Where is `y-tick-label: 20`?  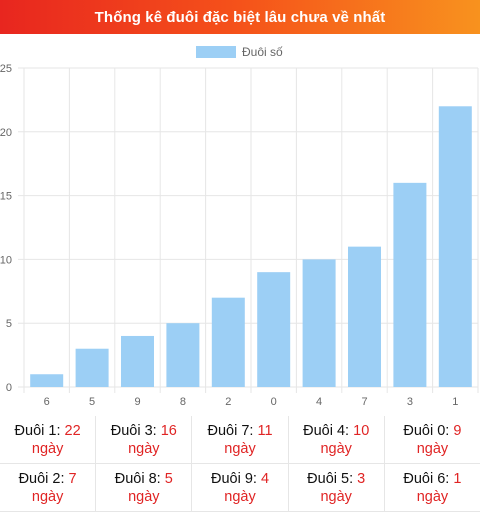
y-tick-label: 20 is located at coordinates (6, 133).